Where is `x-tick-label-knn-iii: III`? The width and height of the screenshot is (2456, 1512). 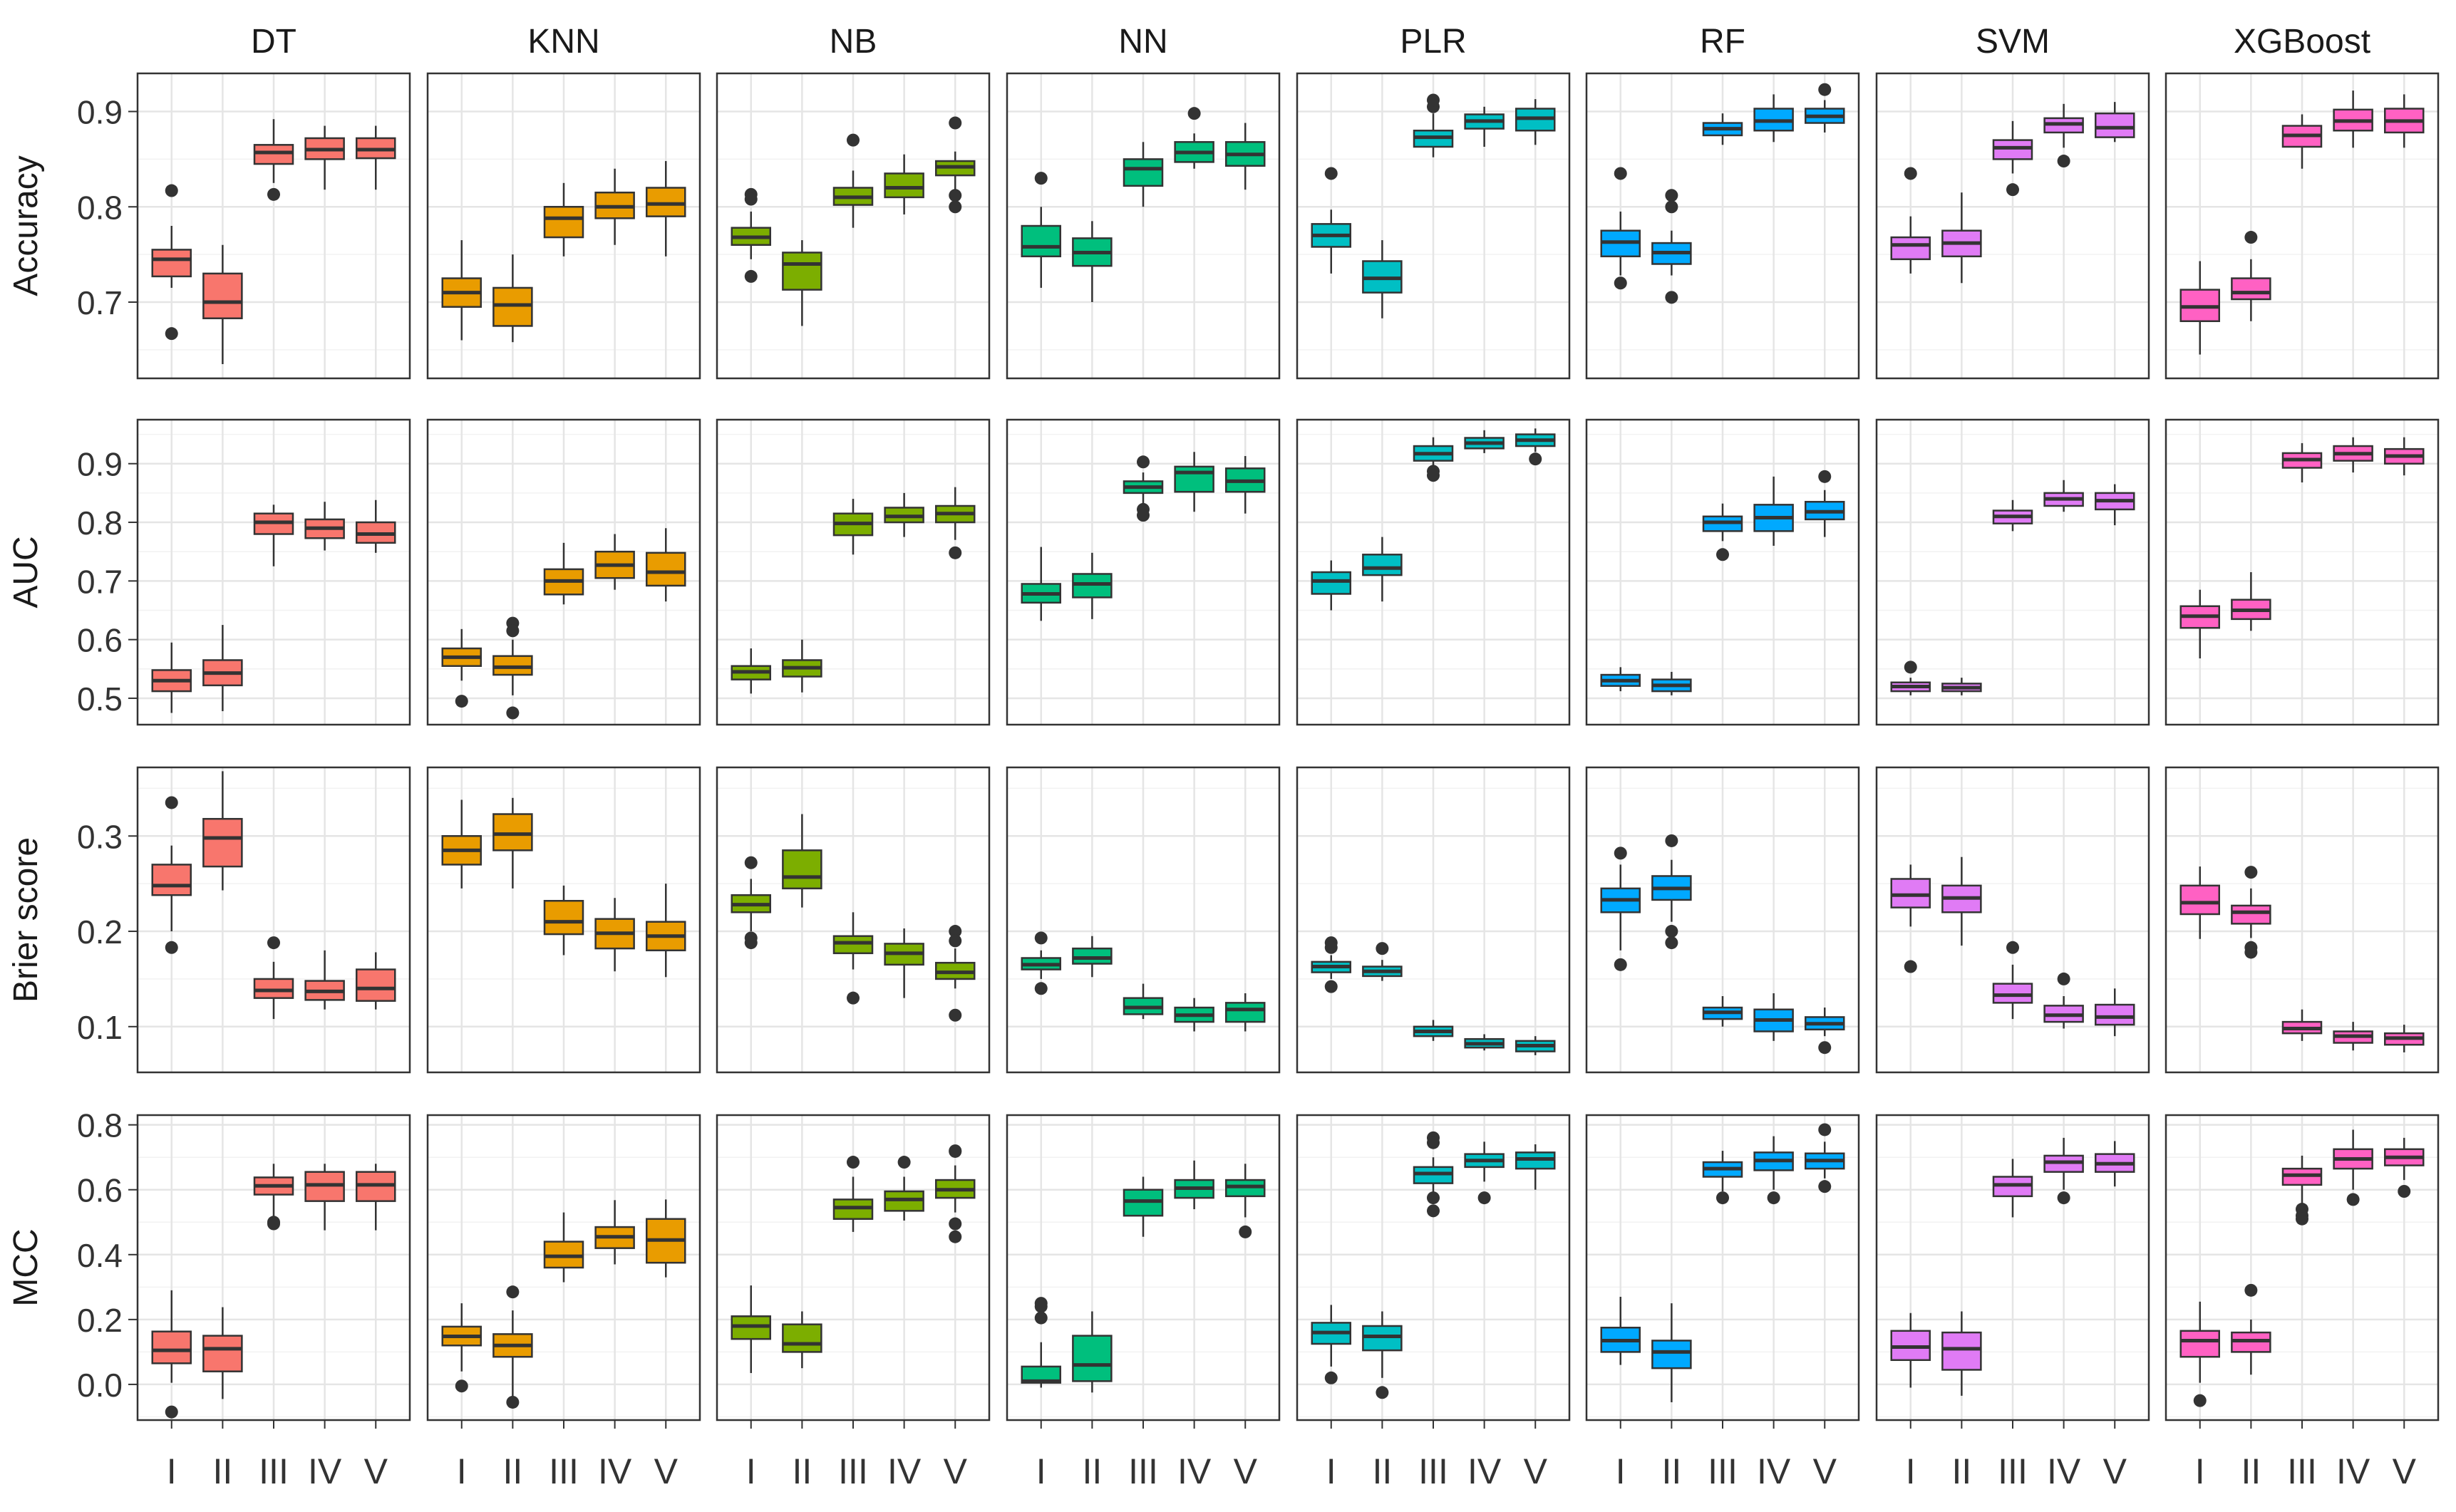
x-tick-label-knn-iii: III is located at coordinates (564, 1471).